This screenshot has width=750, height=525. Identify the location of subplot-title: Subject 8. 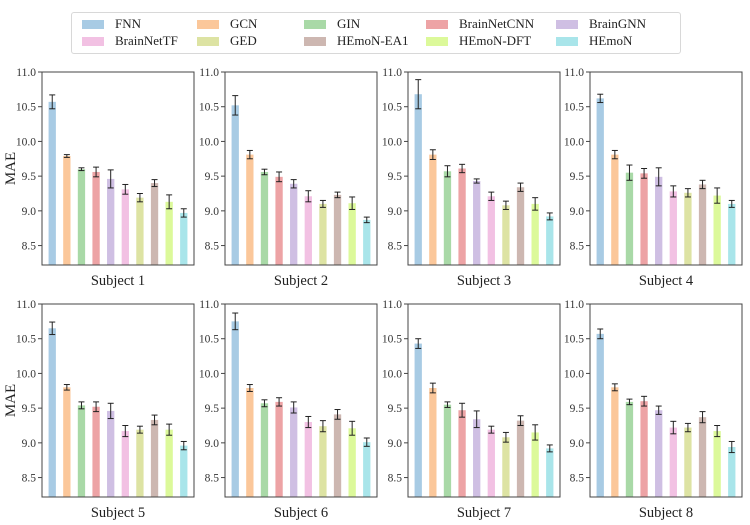
(666, 513).